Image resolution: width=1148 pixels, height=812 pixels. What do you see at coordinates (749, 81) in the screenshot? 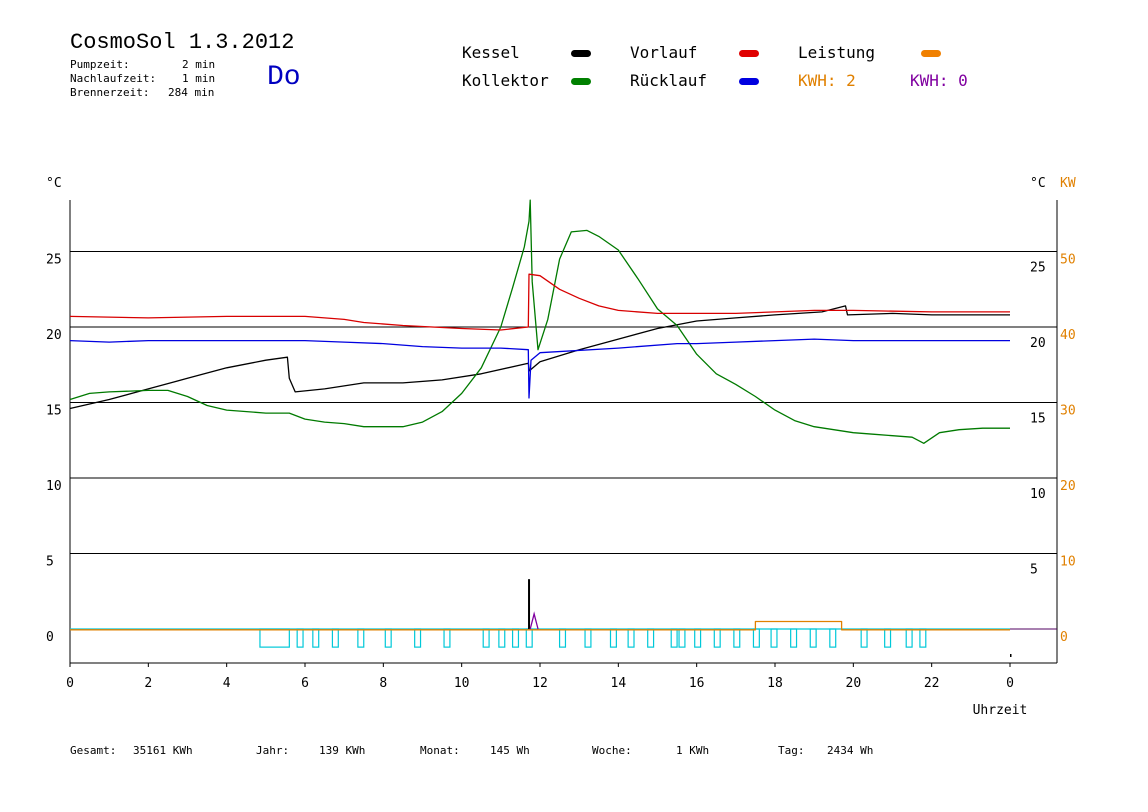
I see `legend-ruecklauf-swatch` at bounding box center [749, 81].